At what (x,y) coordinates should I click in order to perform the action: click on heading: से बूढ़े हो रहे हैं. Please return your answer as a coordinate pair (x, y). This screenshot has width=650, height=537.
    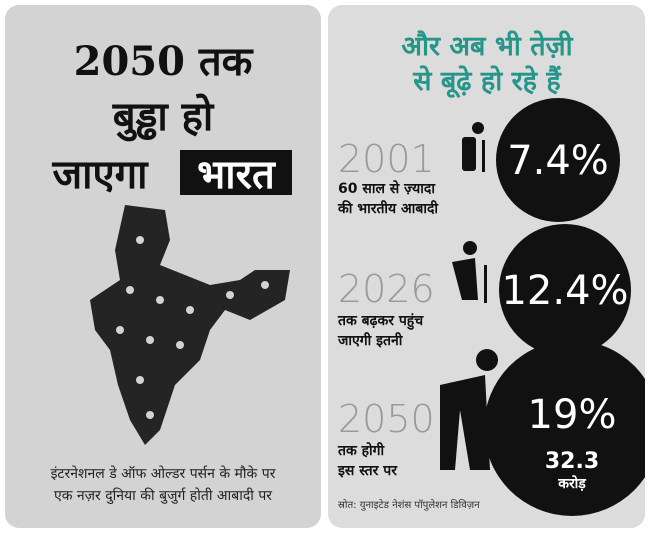
    Looking at the image, I should click on (487, 82).